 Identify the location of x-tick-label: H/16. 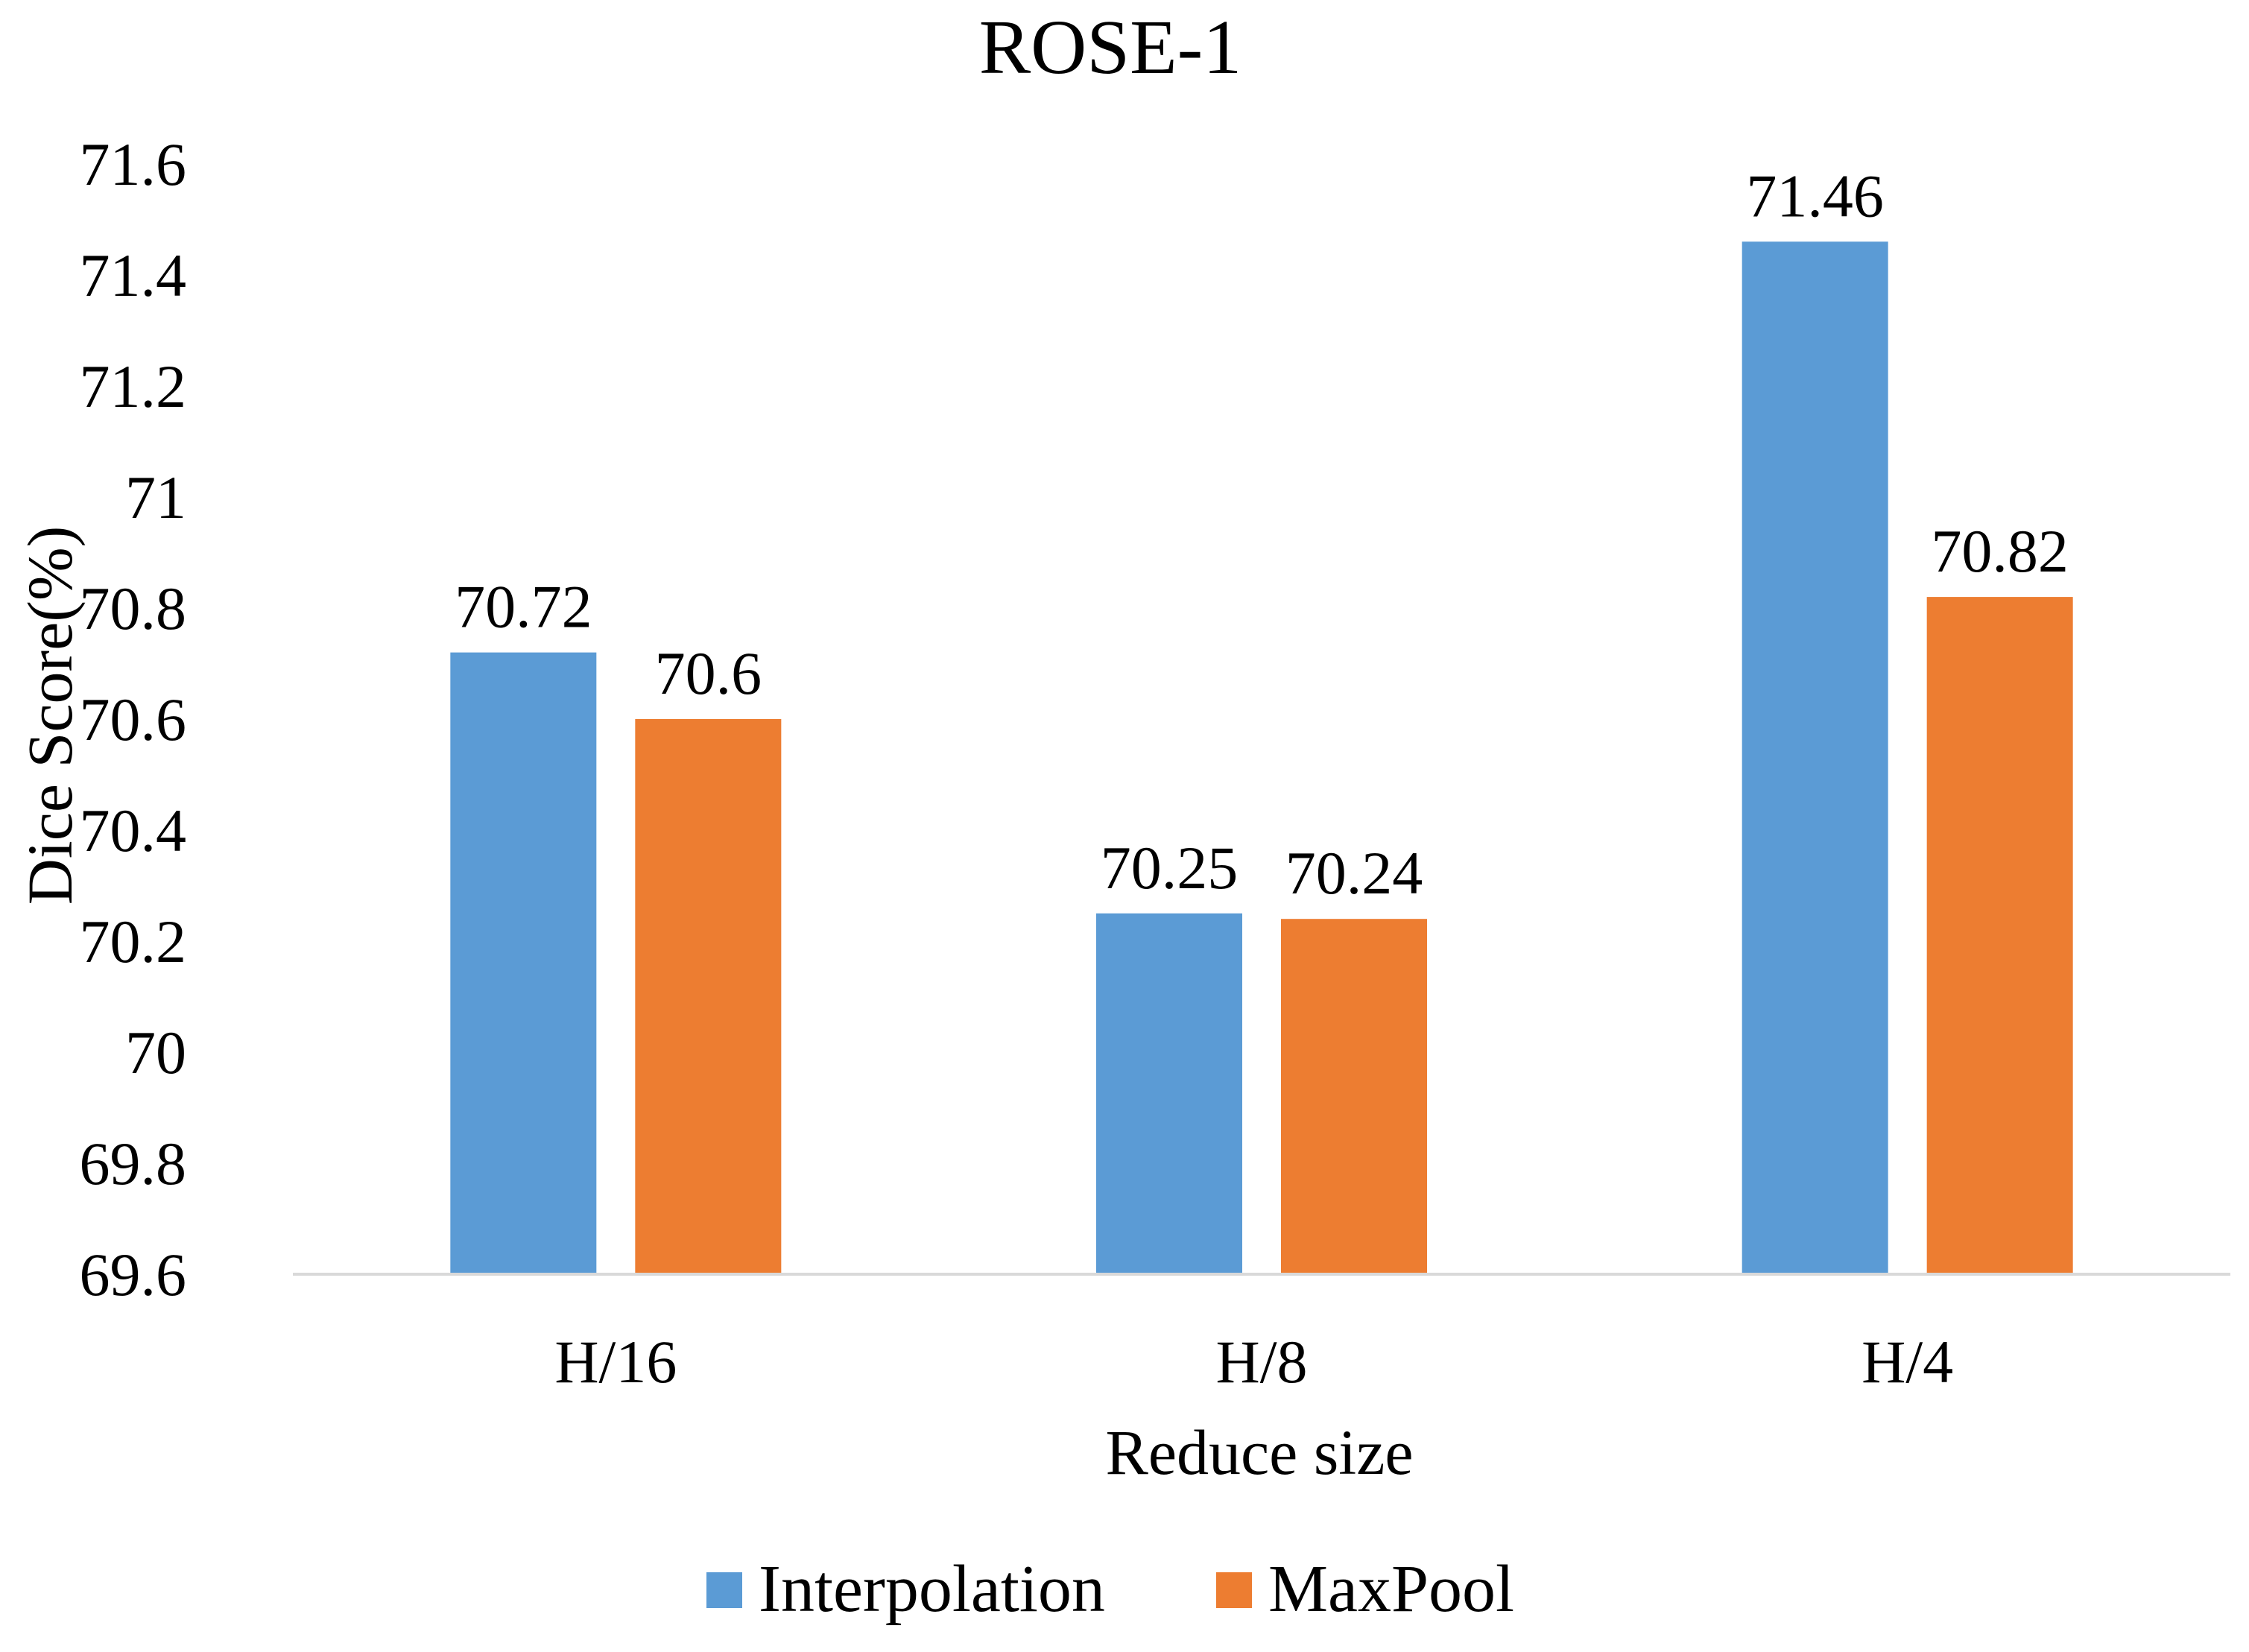
(615, 1362).